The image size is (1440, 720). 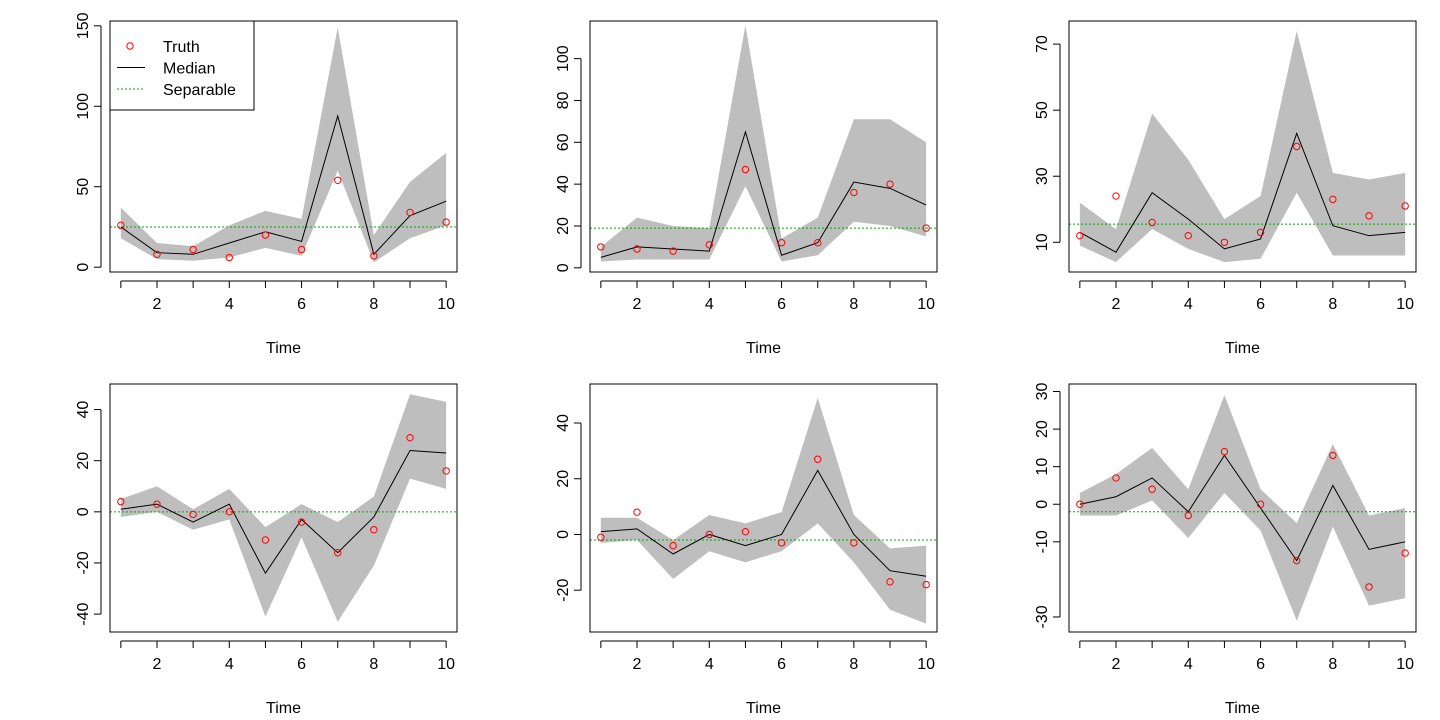 I want to click on y-tick-label: 70, so click(x=1042, y=44).